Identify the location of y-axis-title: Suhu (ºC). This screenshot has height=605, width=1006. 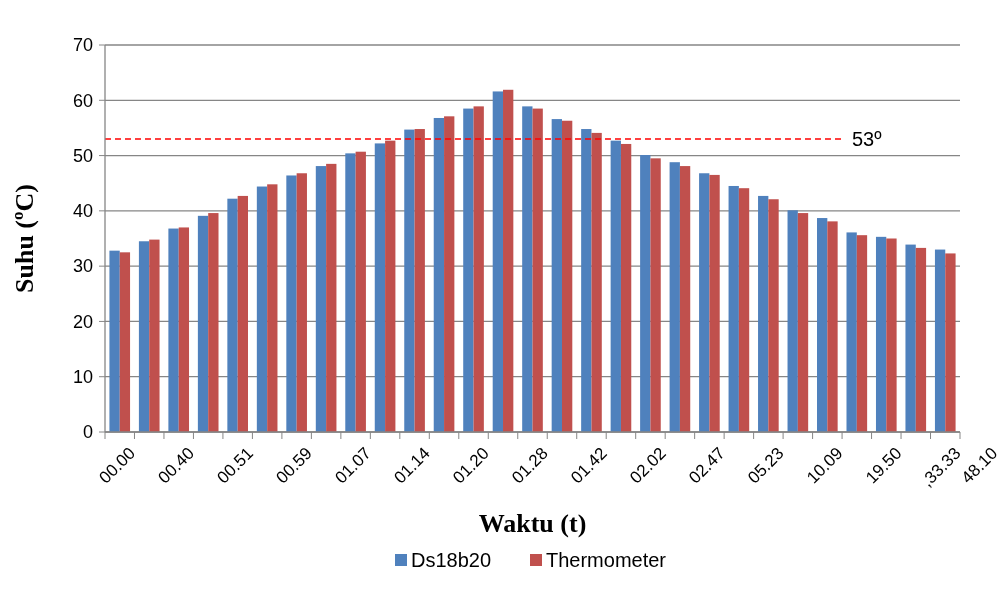
(24, 238).